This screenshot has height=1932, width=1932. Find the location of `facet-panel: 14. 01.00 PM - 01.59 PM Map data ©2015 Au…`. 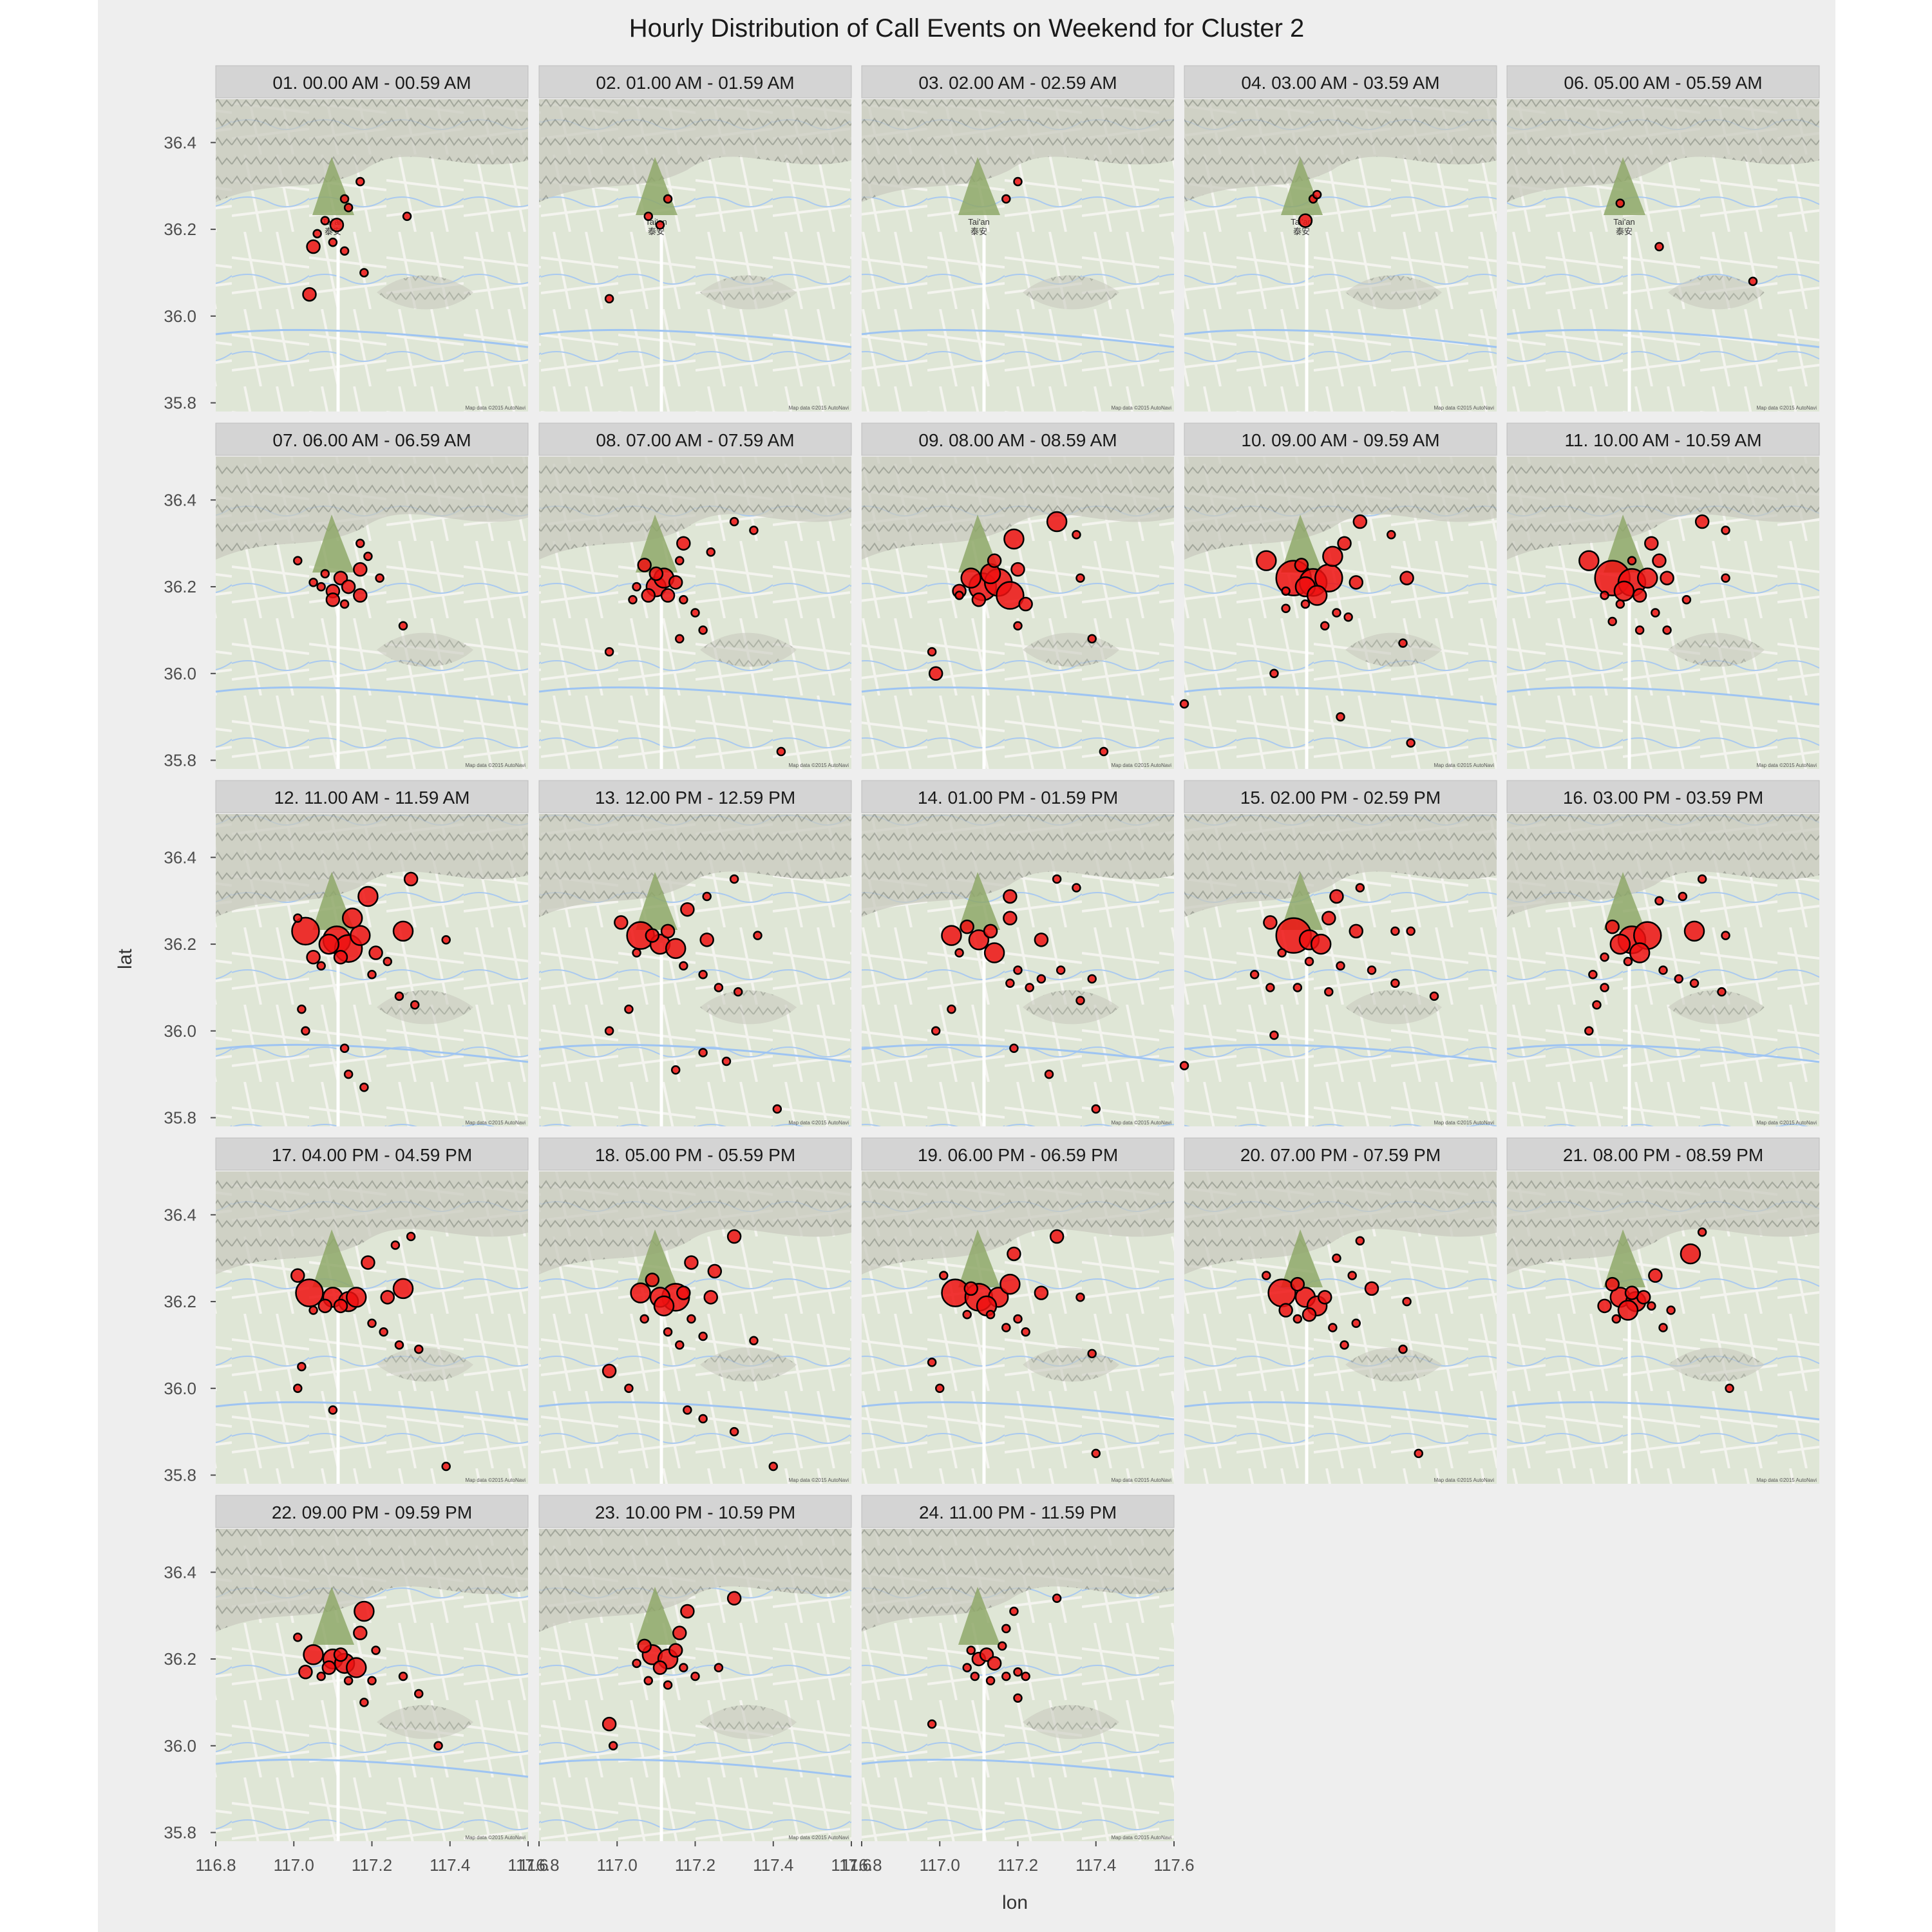

facet-panel: 14. 01.00 PM - 01.59 PM Map data ©2015 Au… is located at coordinates (1018, 953).